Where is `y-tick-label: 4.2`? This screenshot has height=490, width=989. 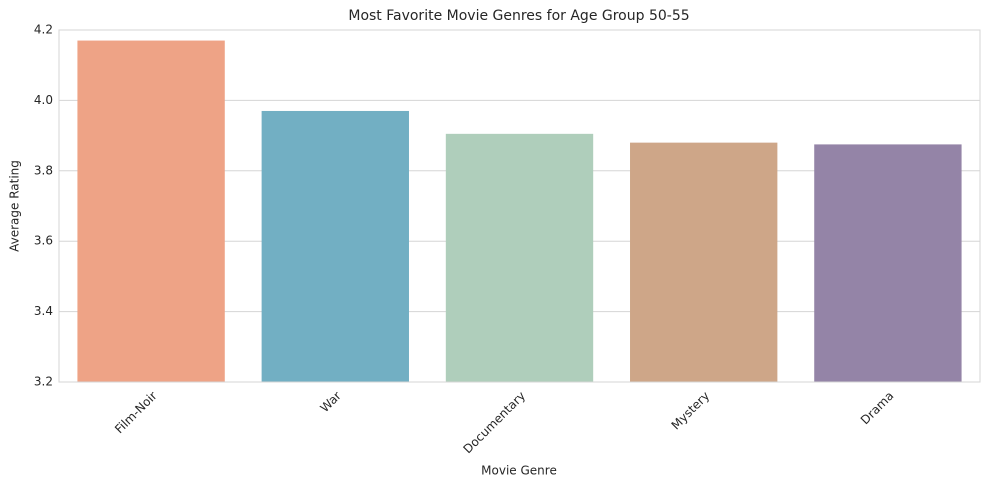
y-tick-label: 4.2 is located at coordinates (43, 30).